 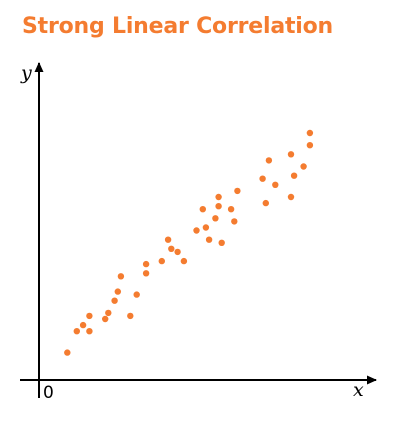 What do you see at coordinates (48, 393) in the screenshot?
I see `origin-label: 0` at bounding box center [48, 393].